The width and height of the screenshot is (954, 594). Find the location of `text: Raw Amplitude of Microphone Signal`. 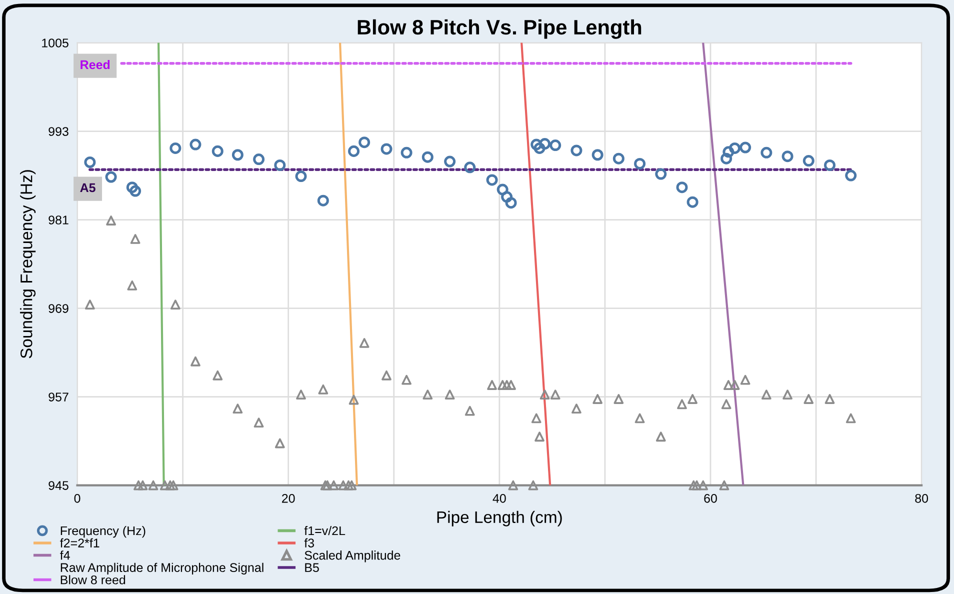

text: Raw Amplitude of Microphone Signal is located at coordinates (162, 568).